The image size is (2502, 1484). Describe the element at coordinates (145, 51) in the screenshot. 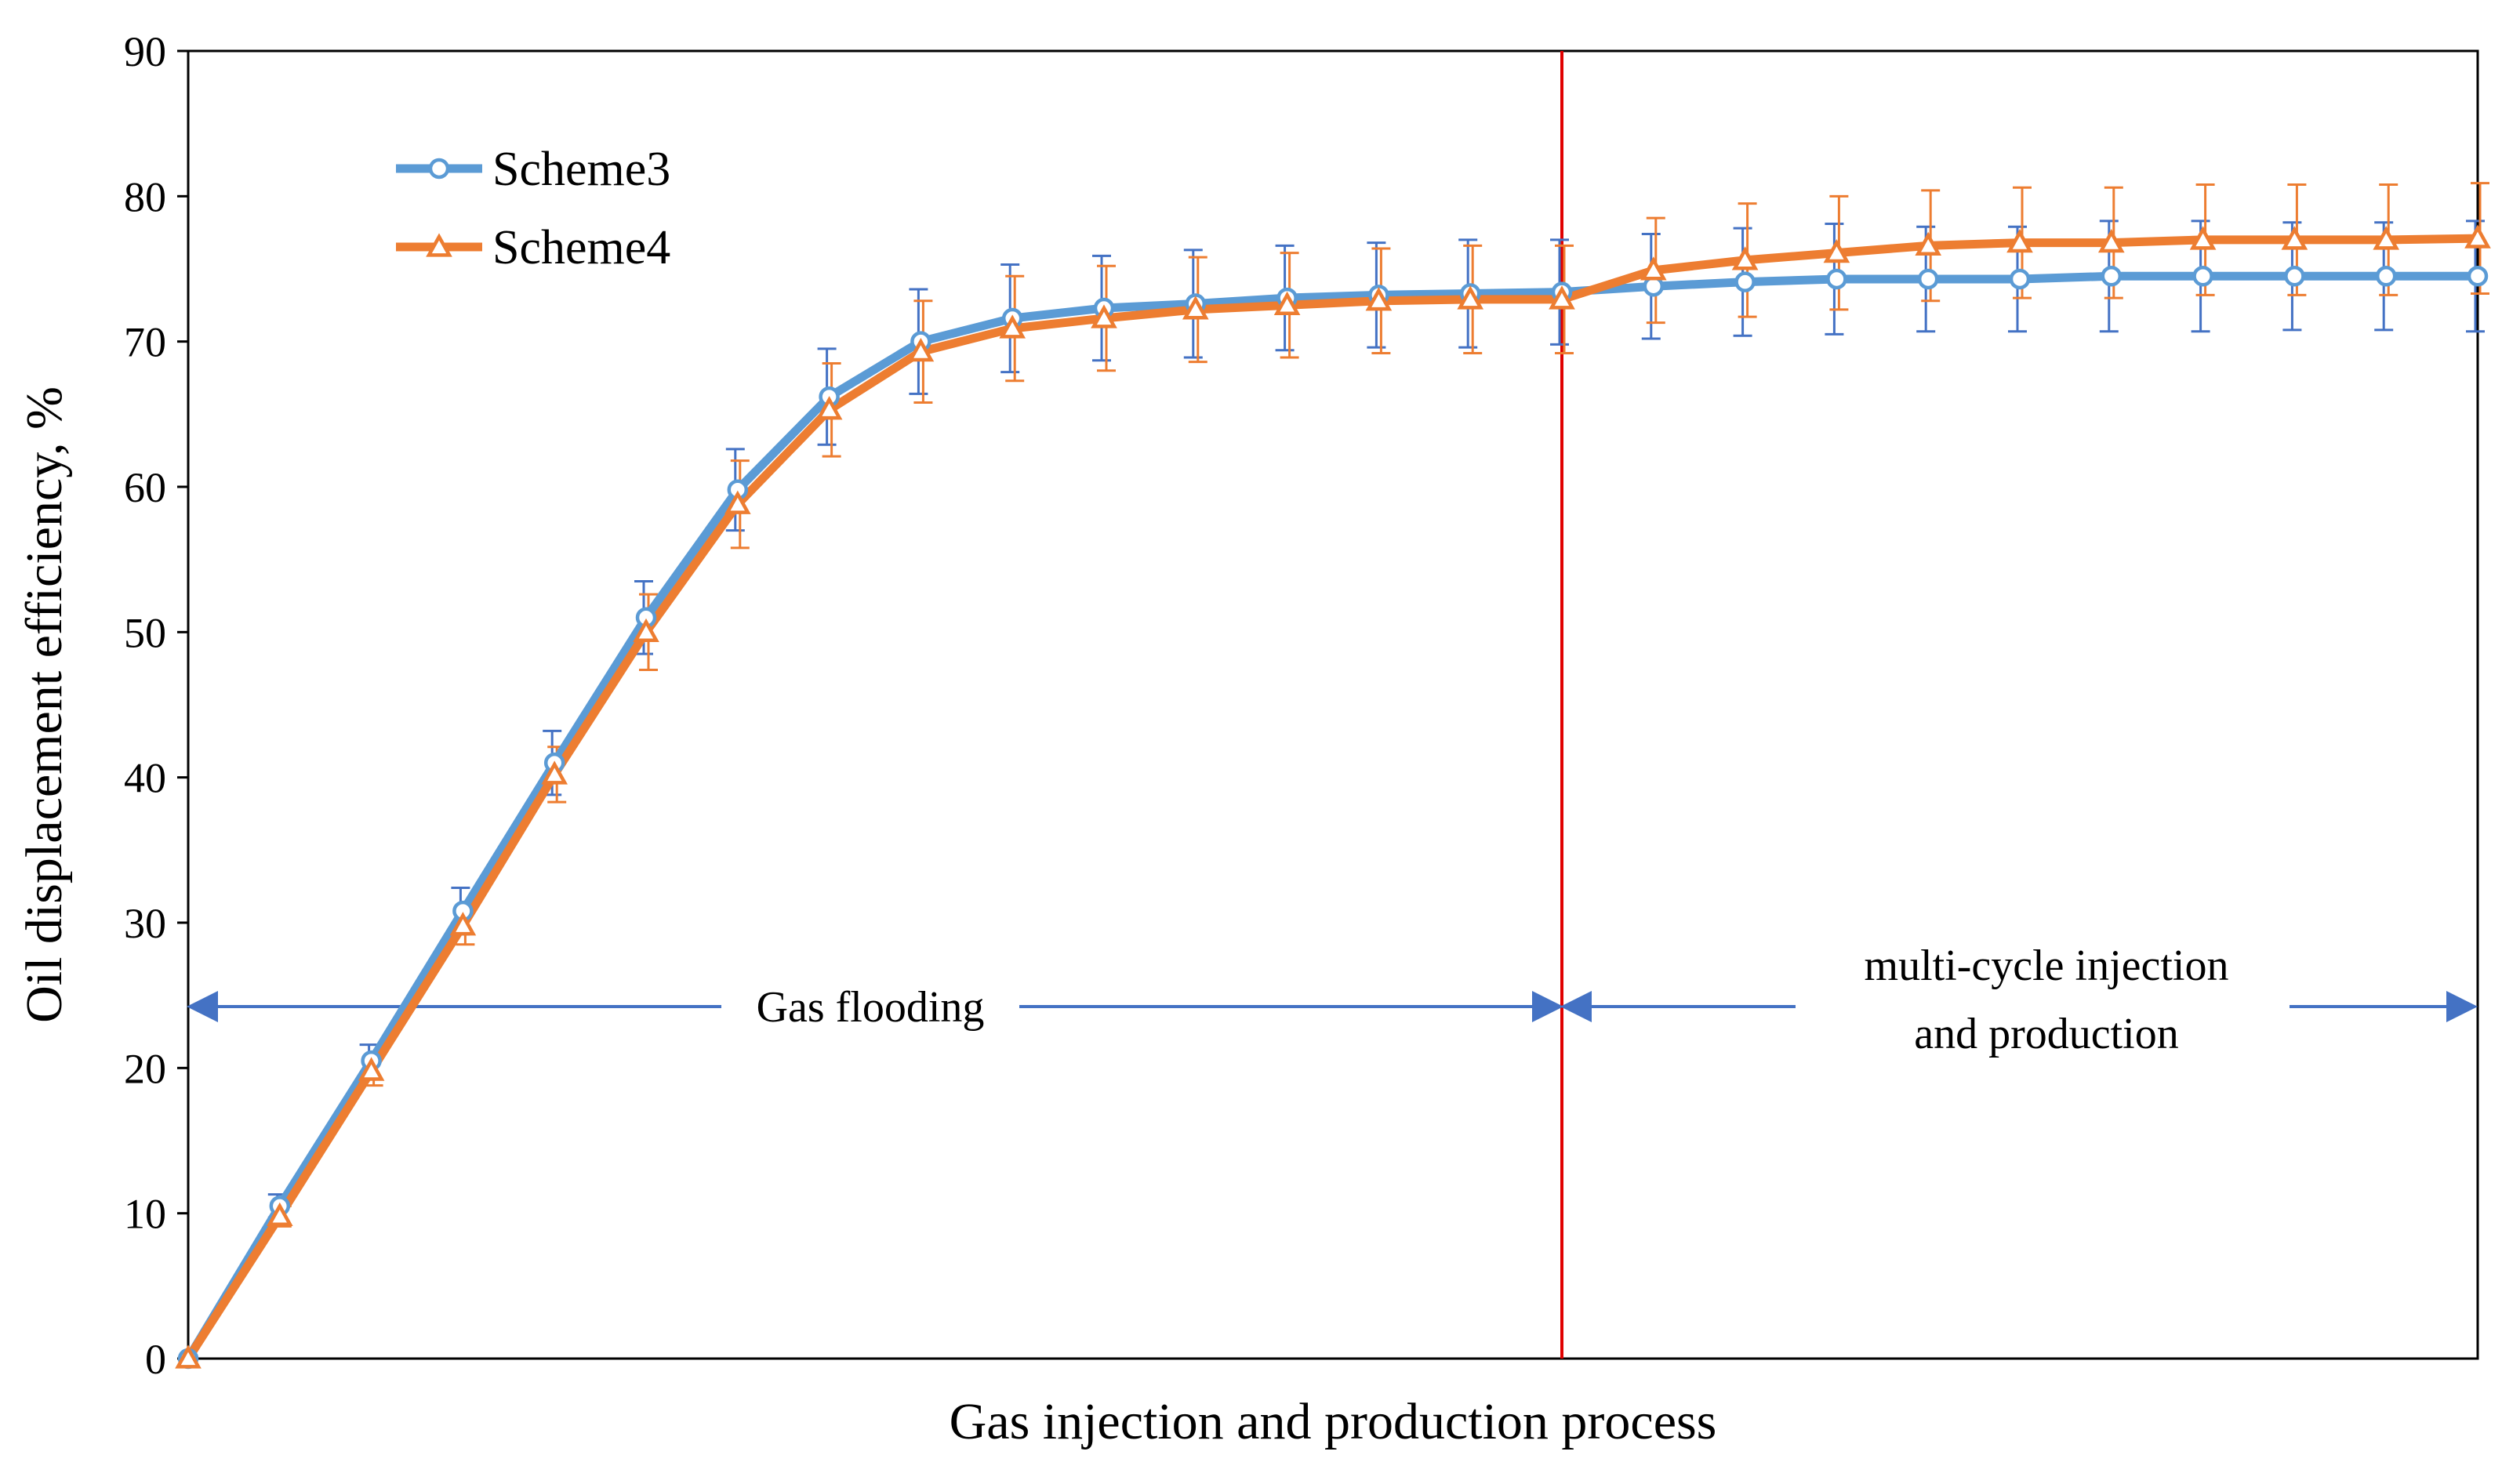

I see `y-tick-label: 90` at that location.